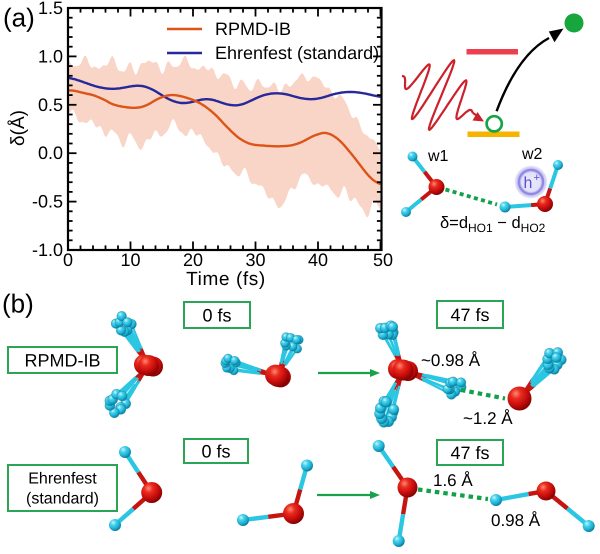  I want to click on svg-text: 0.5, so click(50, 105).